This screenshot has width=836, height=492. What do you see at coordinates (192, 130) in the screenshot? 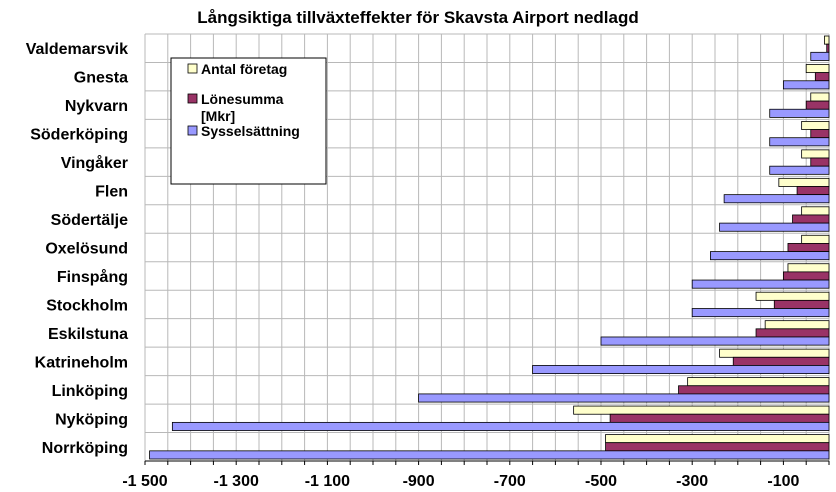
I see `legend-swatch-sysselsattning` at bounding box center [192, 130].